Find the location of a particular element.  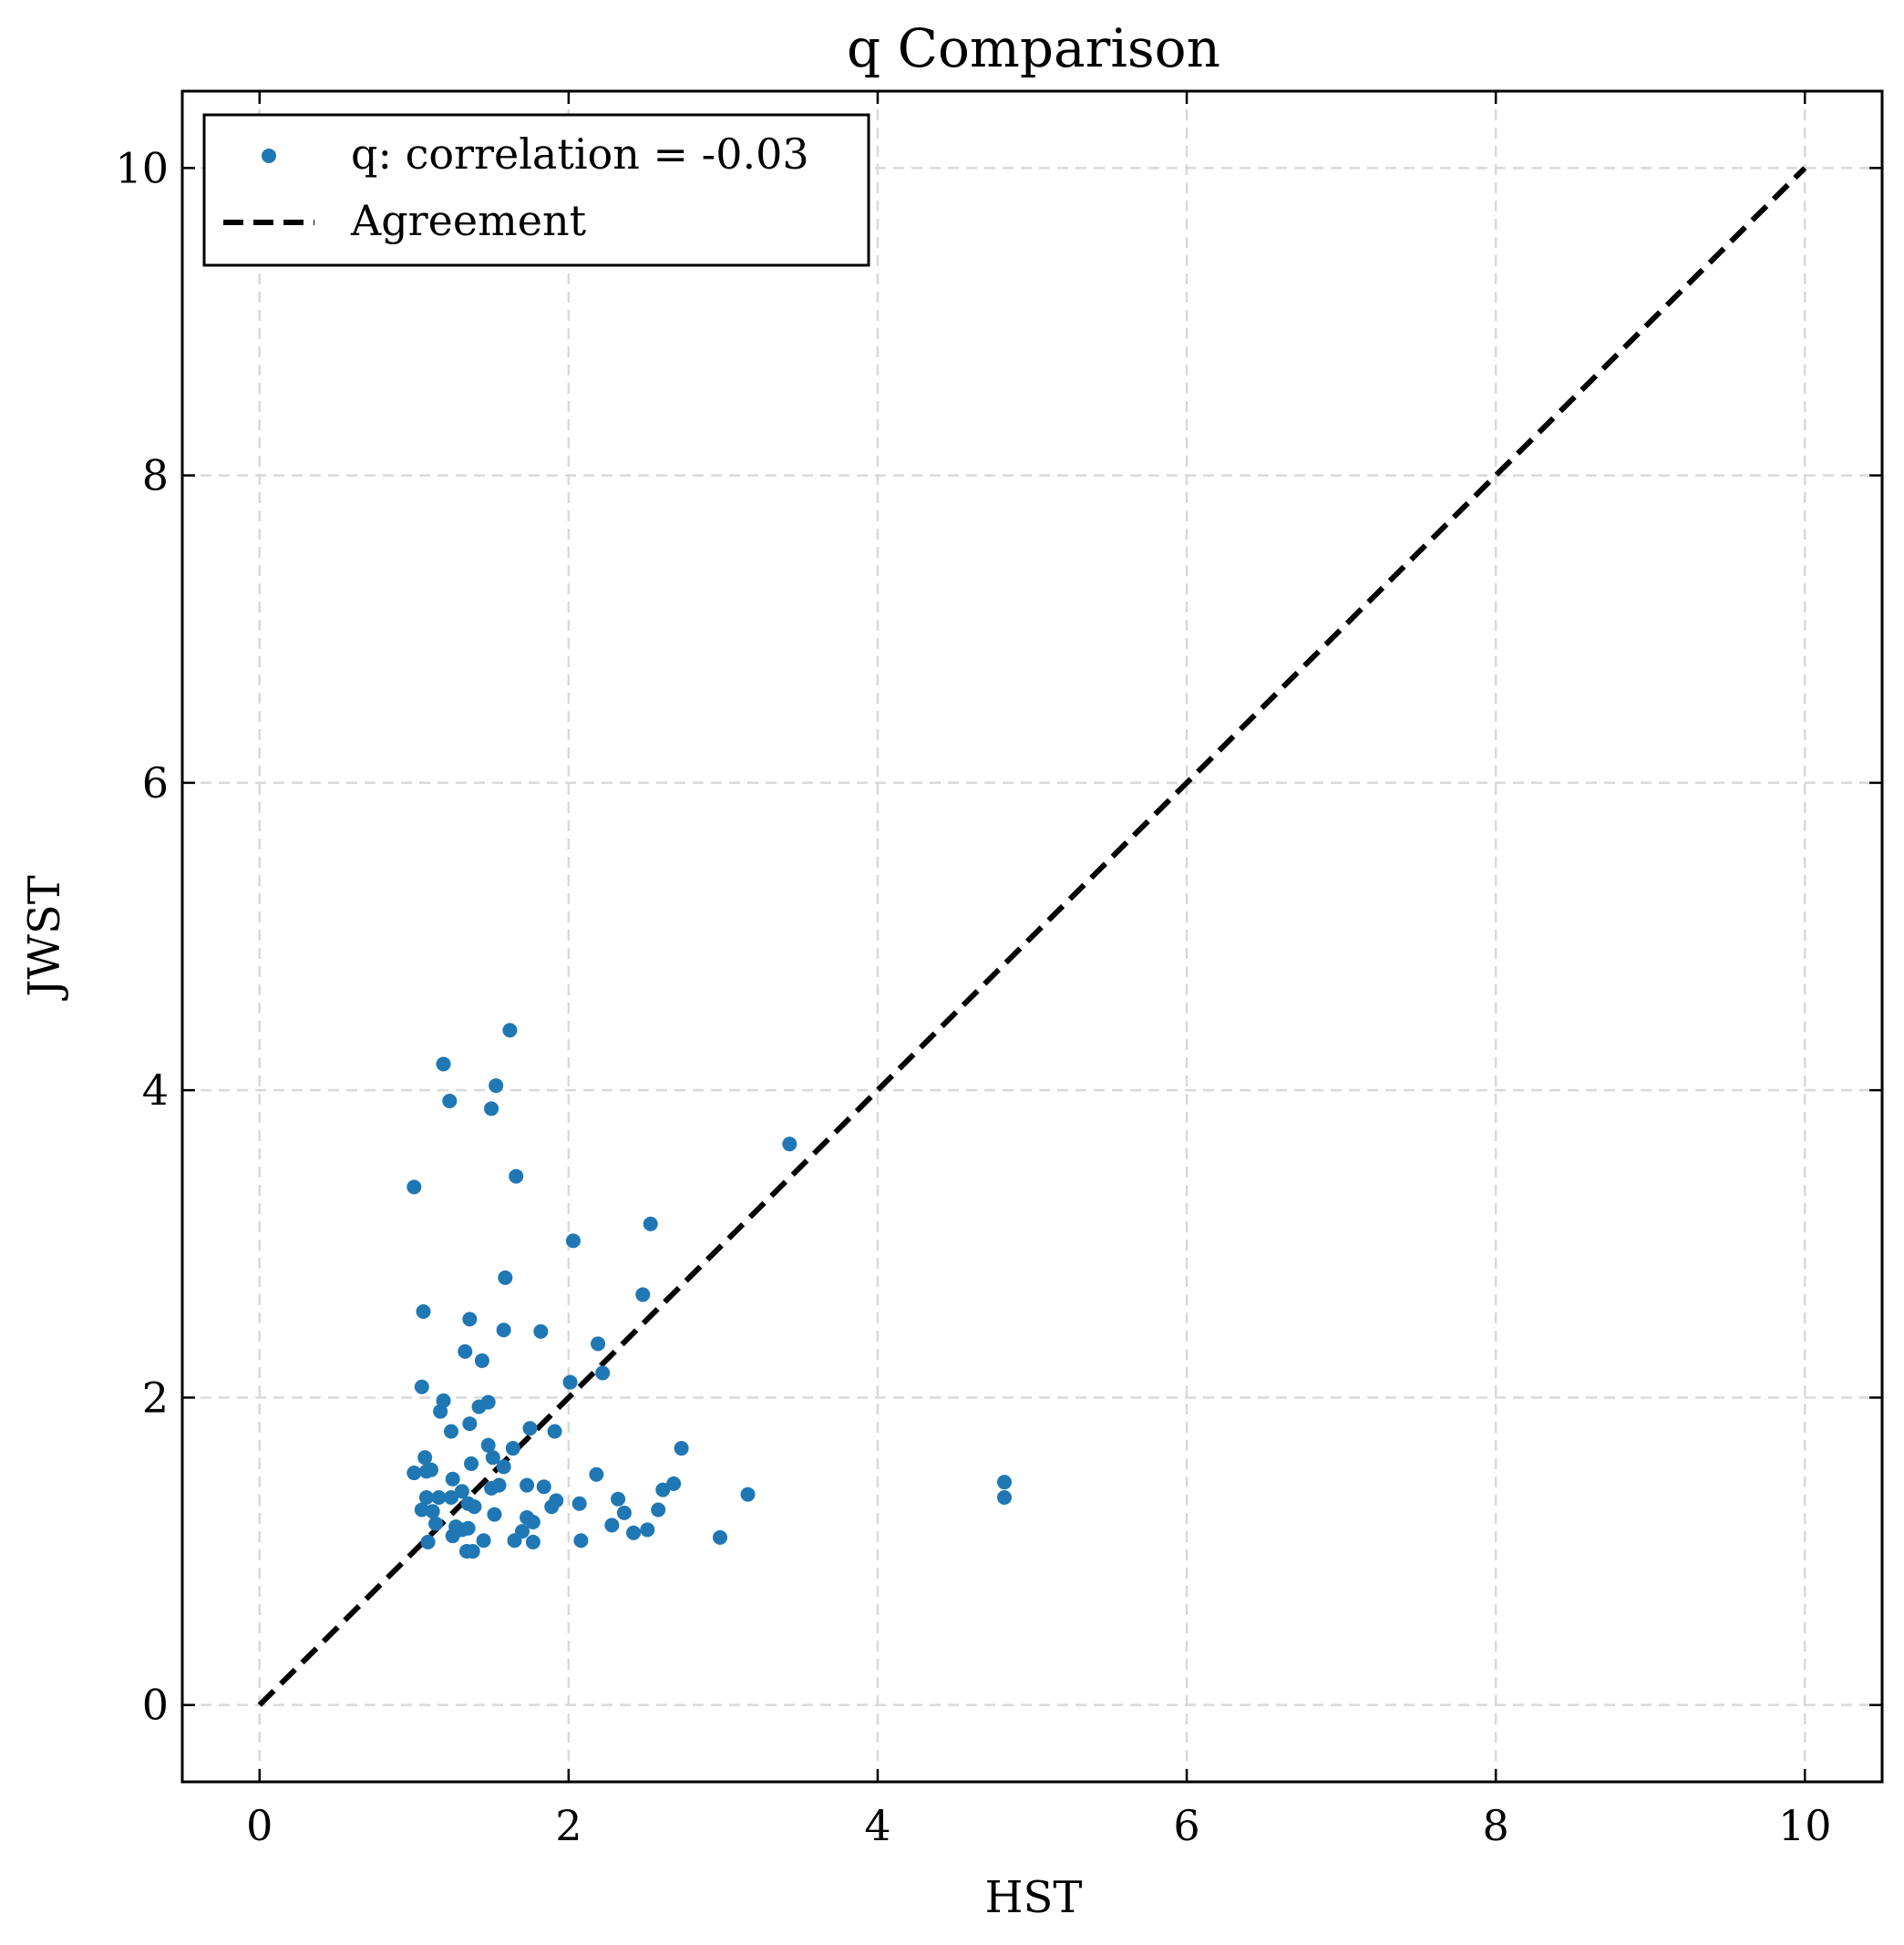

y-axis-label: JWST is located at coordinates (45, 938).